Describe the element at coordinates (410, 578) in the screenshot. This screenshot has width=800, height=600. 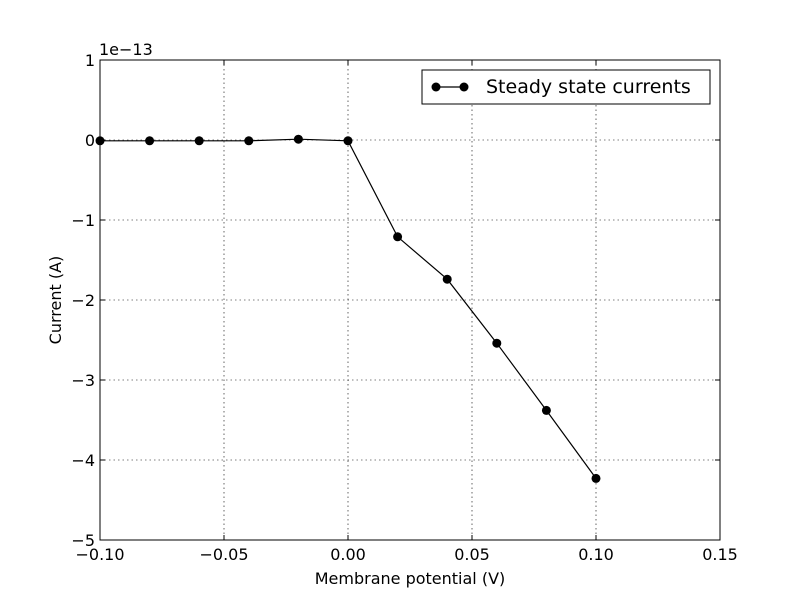
I see `x-axis-label: Membrane potential (V)` at that location.